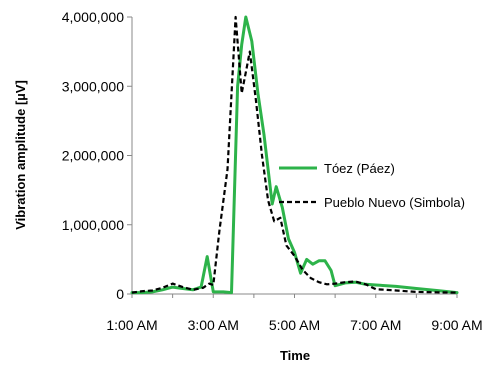 The height and width of the screenshot is (372, 502). What do you see at coordinates (20, 155) in the screenshot?
I see `y-axis-title: Vibration amplitude [µV]` at bounding box center [20, 155].